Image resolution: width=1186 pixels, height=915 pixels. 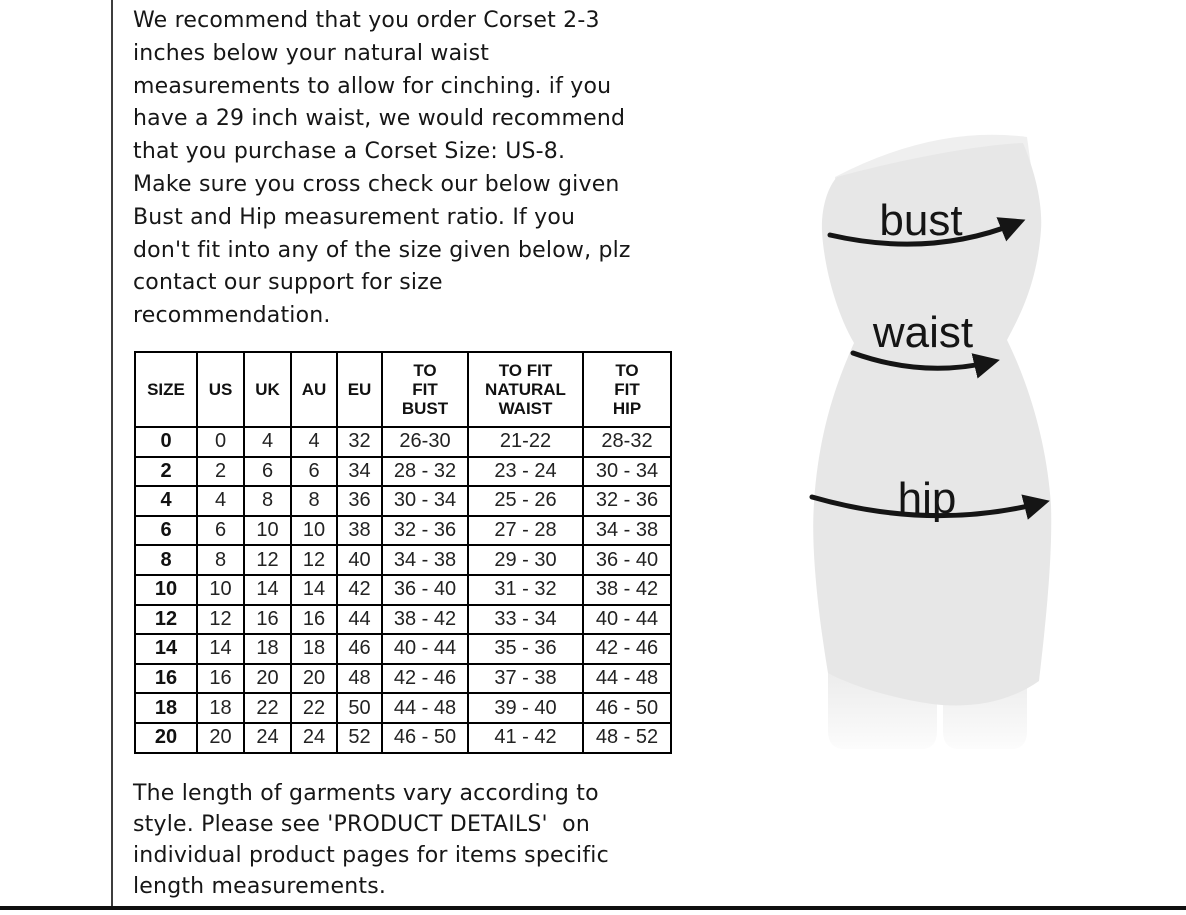 What do you see at coordinates (525, 389) in the screenshot?
I see `column-header: TO FIT NATURAL WAIST` at bounding box center [525, 389].